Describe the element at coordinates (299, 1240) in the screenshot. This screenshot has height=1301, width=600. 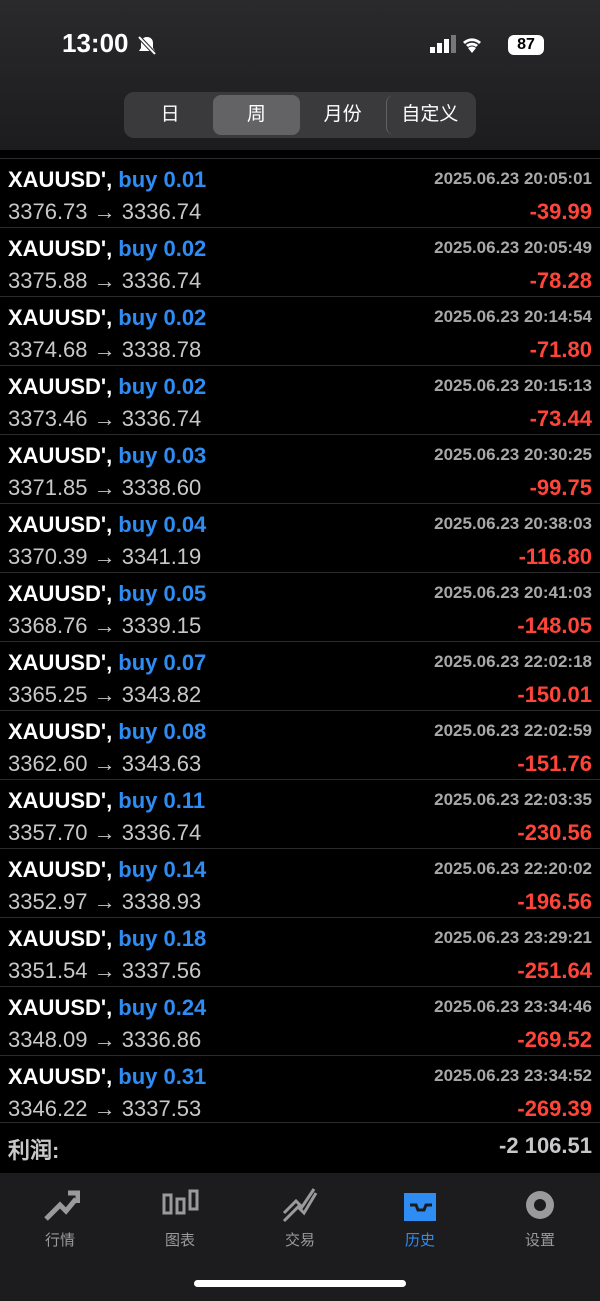
I see `tab-label: 交易` at that location.